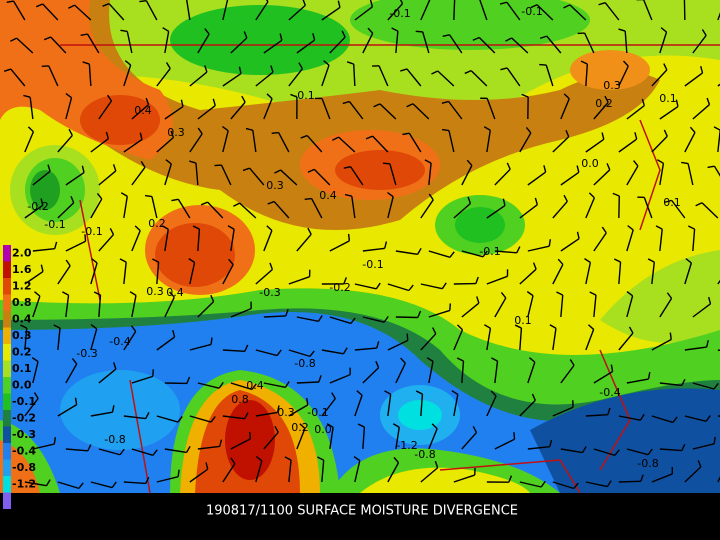  What do you see at coordinates (612, 85) in the screenshot?
I see `contour-label: 0.3` at bounding box center [612, 85].